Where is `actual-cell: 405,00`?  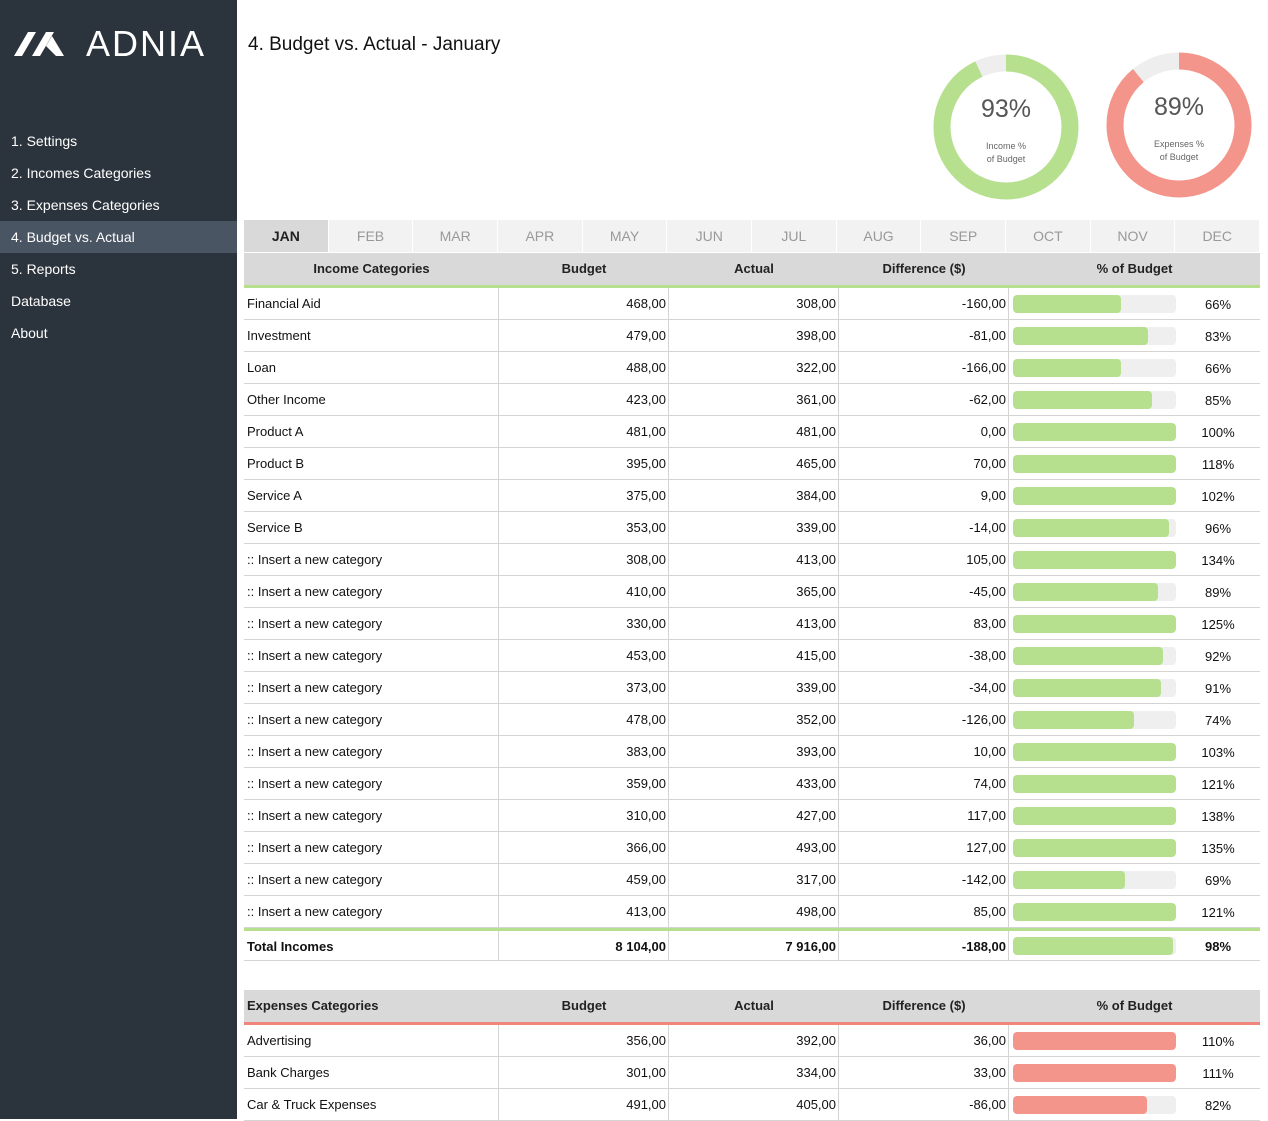 actual-cell: 405,00 is located at coordinates (754, 1104).